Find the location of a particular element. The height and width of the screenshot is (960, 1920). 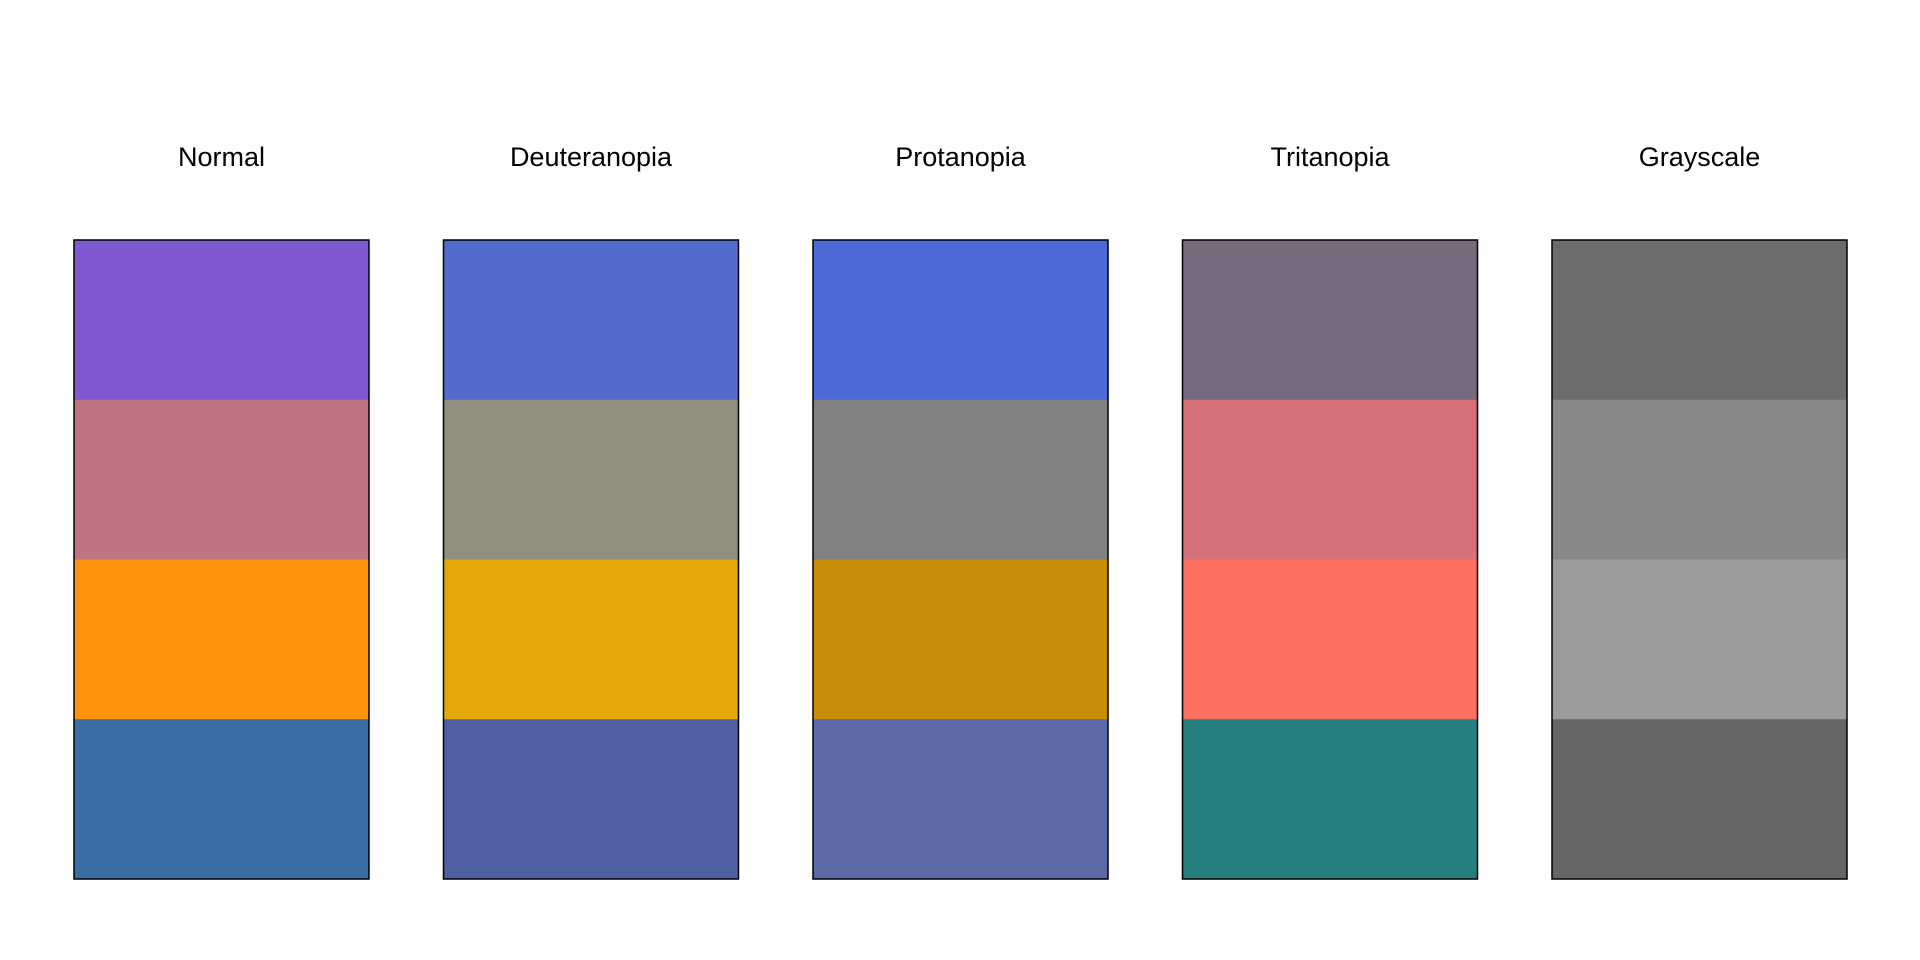

panel-title: Tritanopia is located at coordinates (1330, 157).